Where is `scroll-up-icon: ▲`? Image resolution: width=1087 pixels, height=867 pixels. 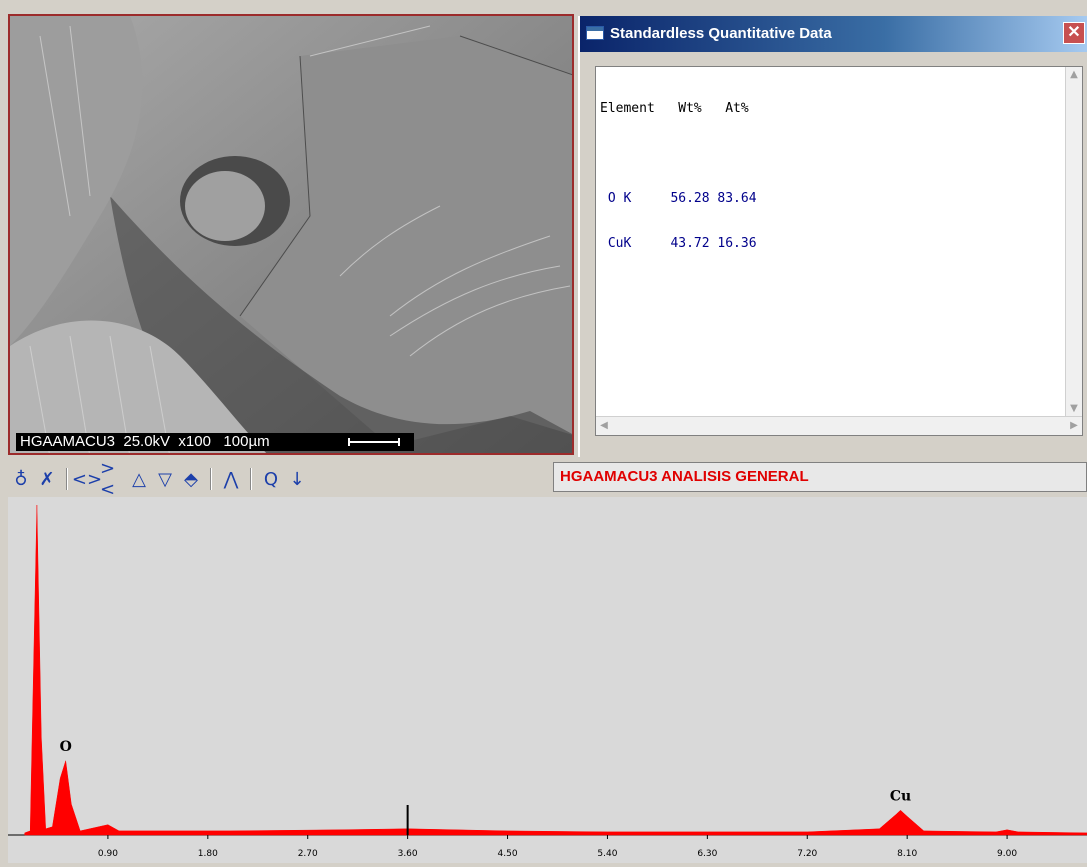 scroll-up-icon: ▲ is located at coordinates (1074, 74).